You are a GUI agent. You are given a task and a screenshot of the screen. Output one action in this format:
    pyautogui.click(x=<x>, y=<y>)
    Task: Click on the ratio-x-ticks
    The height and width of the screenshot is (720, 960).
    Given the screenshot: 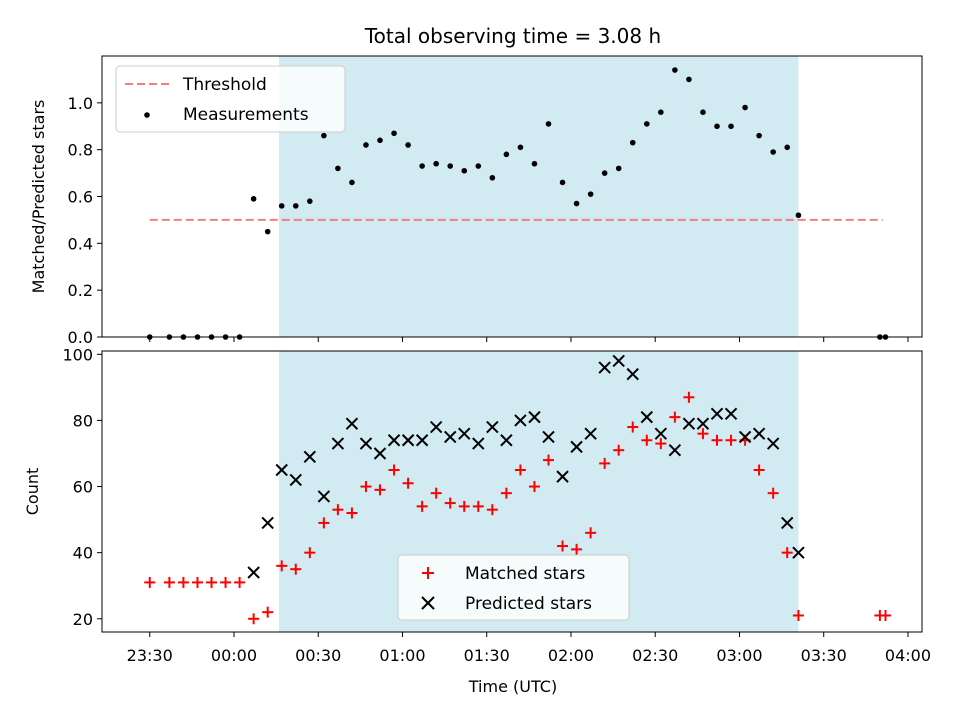 What is the action you would take?
    pyautogui.click(x=529, y=339)
    